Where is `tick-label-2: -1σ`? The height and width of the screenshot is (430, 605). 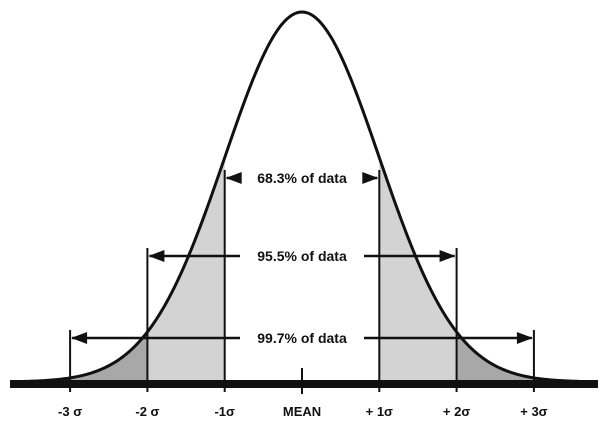 tick-label-2: -1σ is located at coordinates (224, 411).